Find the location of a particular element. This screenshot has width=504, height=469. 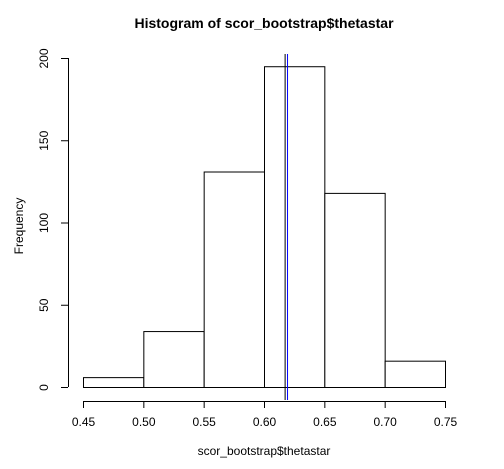

x-axis: 0.45 0.50 0.55 0.60 0.65 0.70 0.75 is located at coordinates (265, 415).